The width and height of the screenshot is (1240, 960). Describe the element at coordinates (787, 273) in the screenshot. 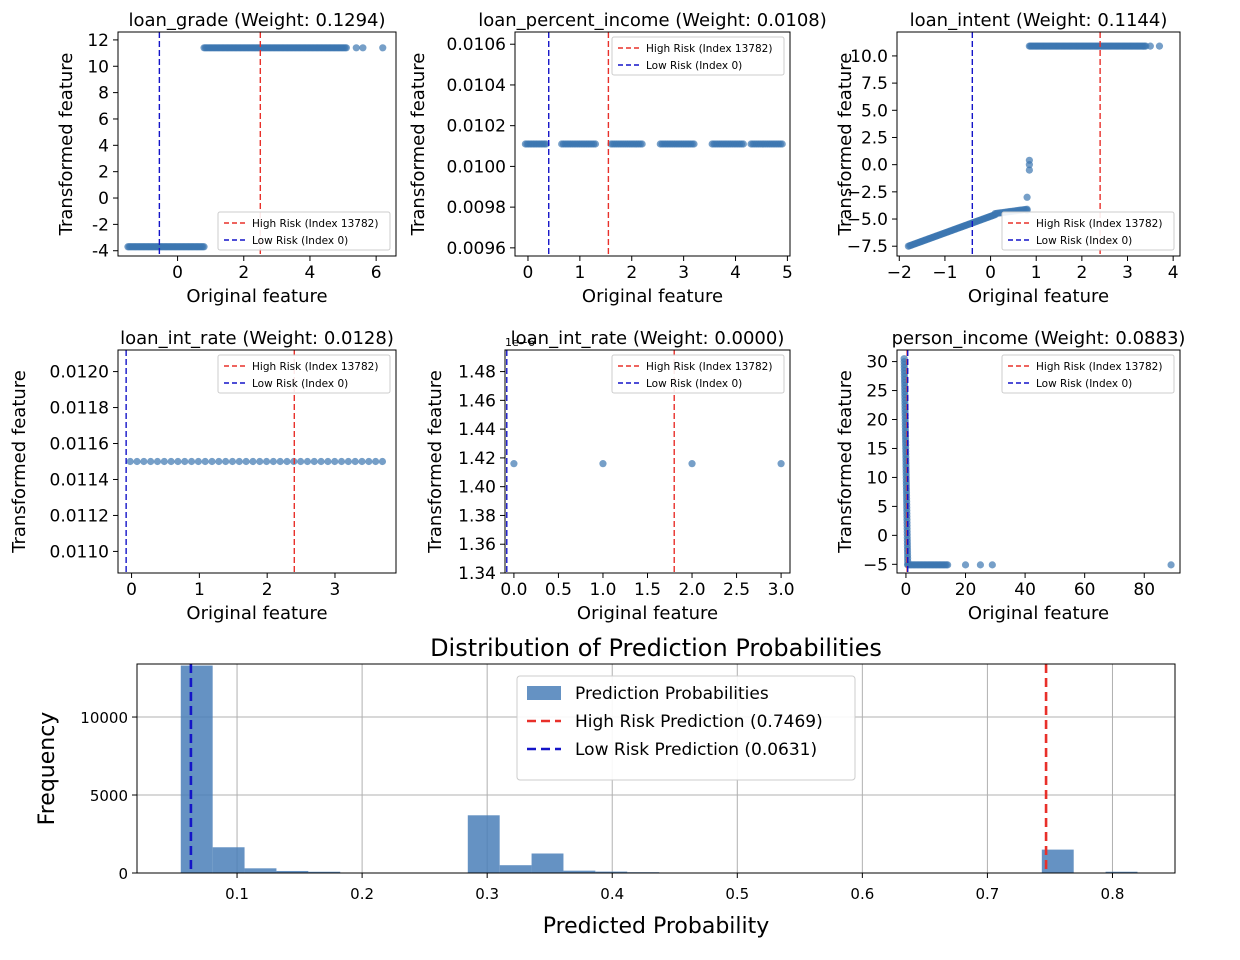

I see `x-tick-label: 5` at that location.